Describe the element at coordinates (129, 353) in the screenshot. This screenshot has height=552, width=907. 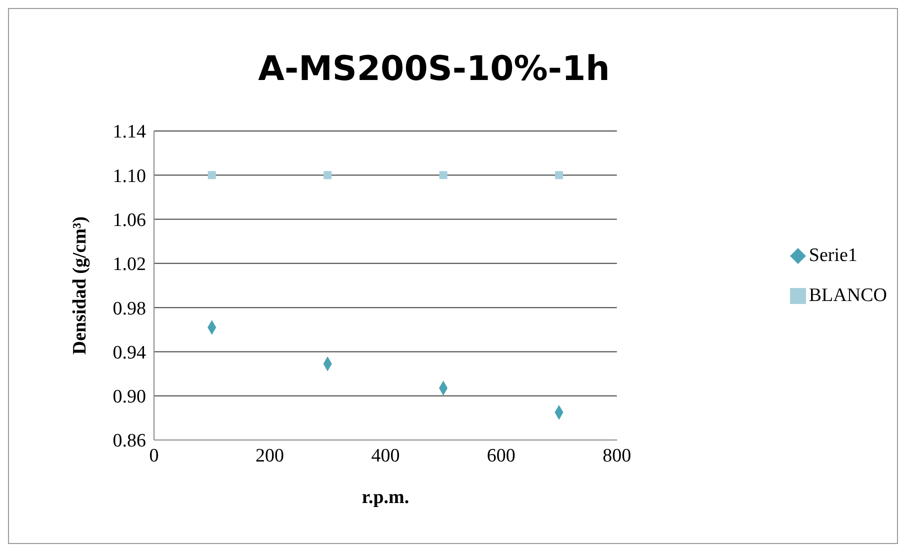
I see `y-tick-label: 0.94` at that location.